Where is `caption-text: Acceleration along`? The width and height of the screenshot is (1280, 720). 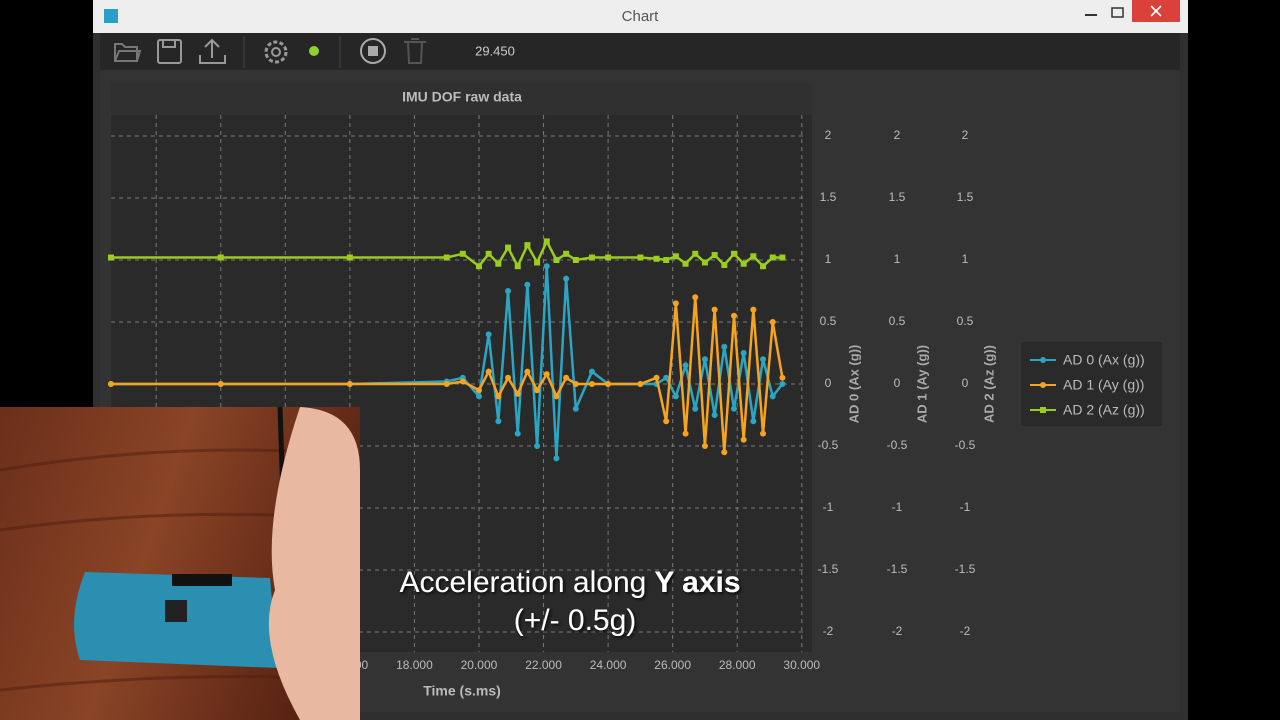 caption-text: Acceleration along is located at coordinates (522, 582).